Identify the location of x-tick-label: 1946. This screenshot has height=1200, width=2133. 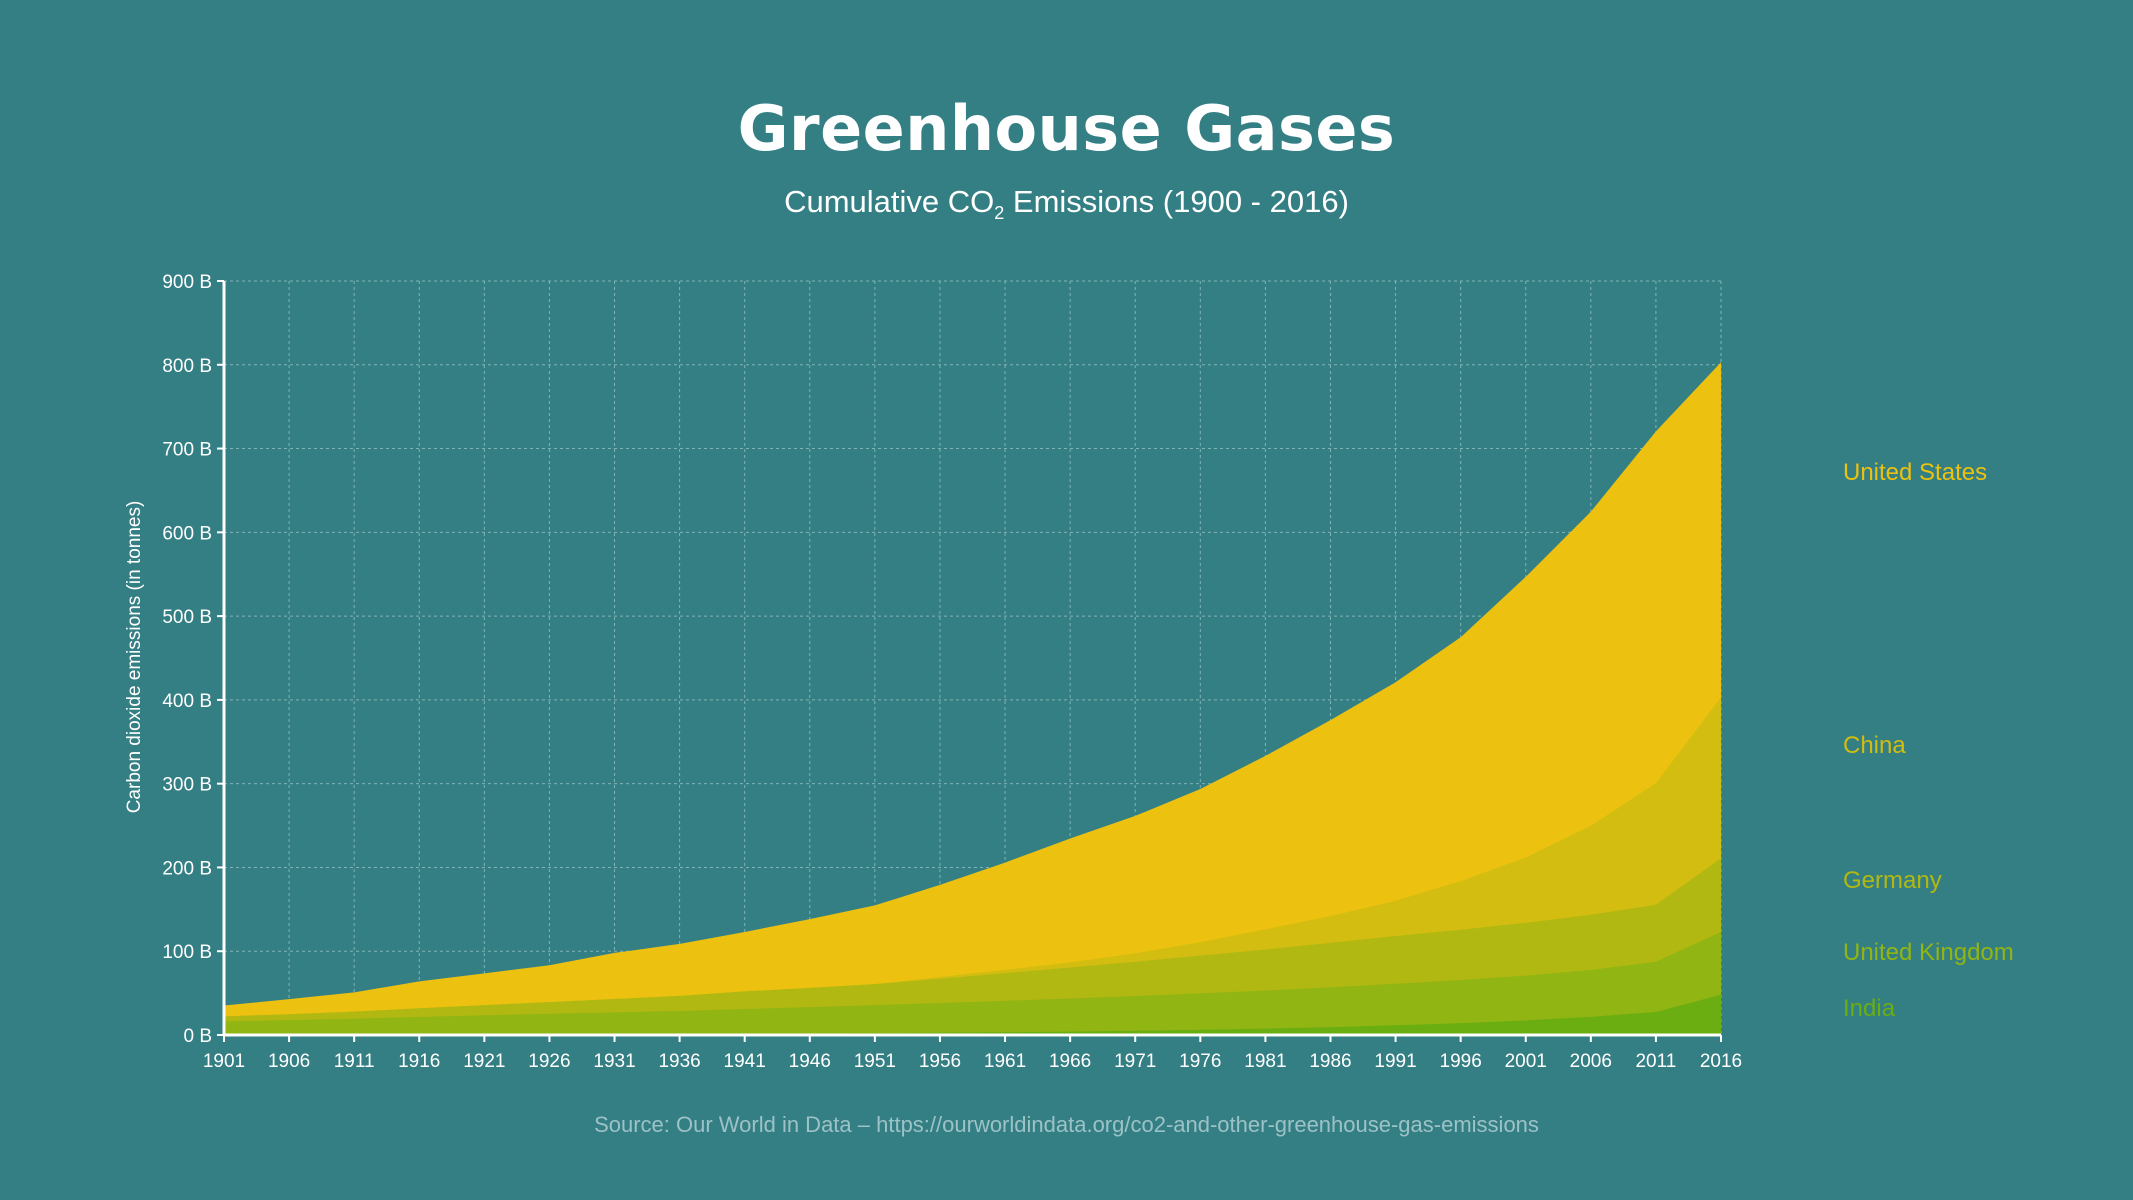
(810, 1061).